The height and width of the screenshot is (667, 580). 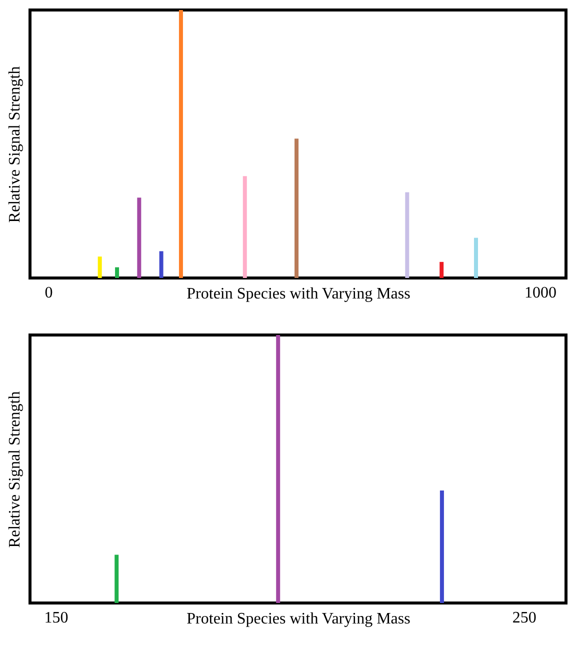 I want to click on x-tick-label: 150, so click(x=56, y=618).